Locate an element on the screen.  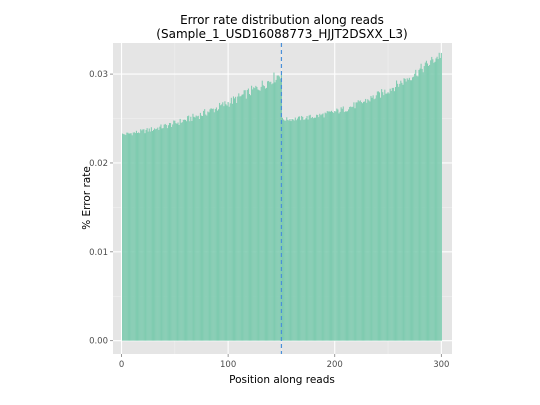
y-axis-title: % Error rate is located at coordinates (87, 198).